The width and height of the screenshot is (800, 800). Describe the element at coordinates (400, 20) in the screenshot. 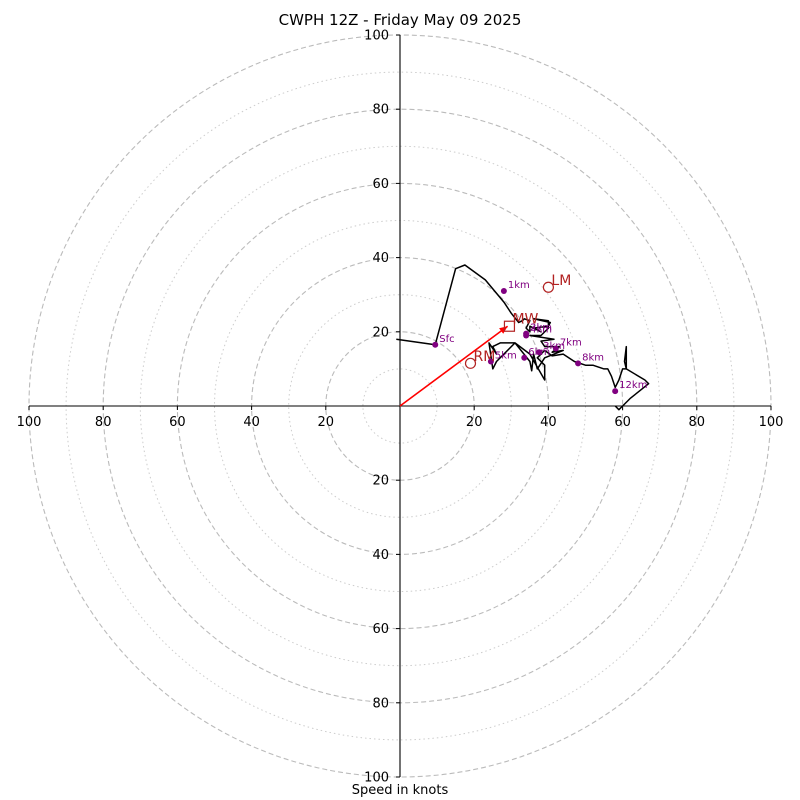

I see `chart-title: CWPH 12Z - Friday May 09 2025` at that location.